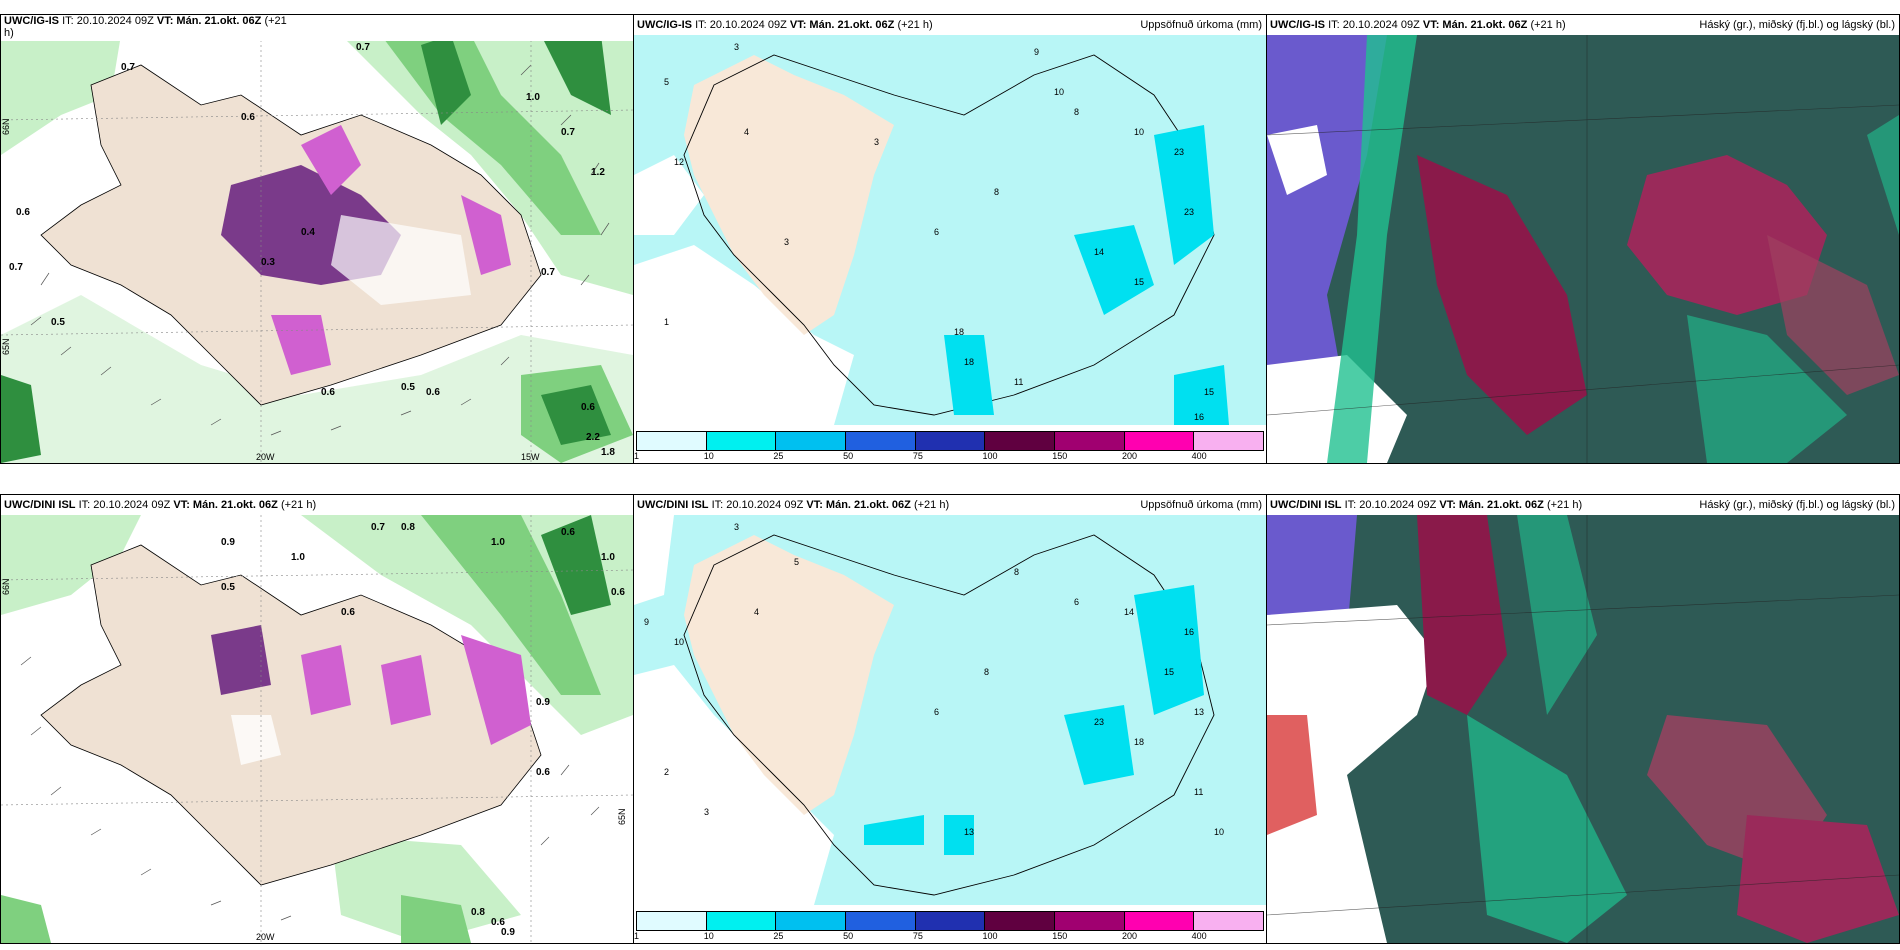 This screenshot has height=950, width=1900. What do you see at coordinates (1060, 936) in the screenshot?
I see `colorbar-tick: 150` at bounding box center [1060, 936].